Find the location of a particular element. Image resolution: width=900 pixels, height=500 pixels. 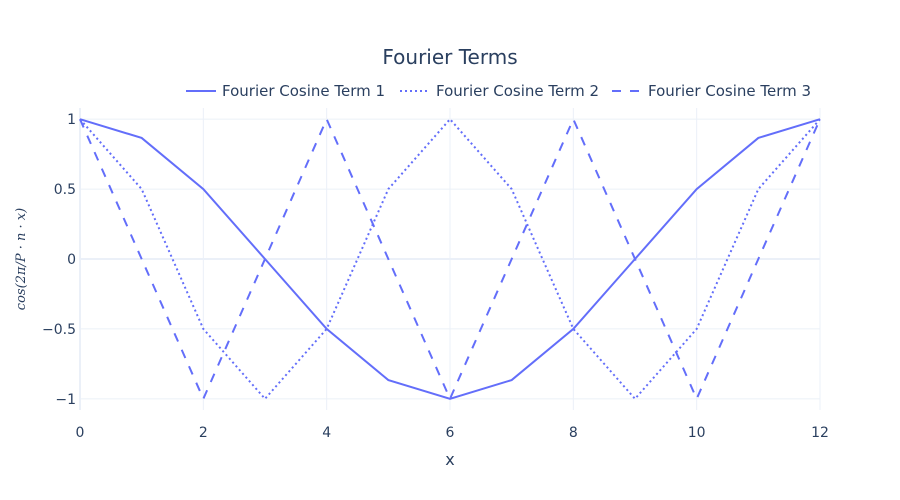

legend-label: Fourier Cosine Term 3 is located at coordinates (729, 91).